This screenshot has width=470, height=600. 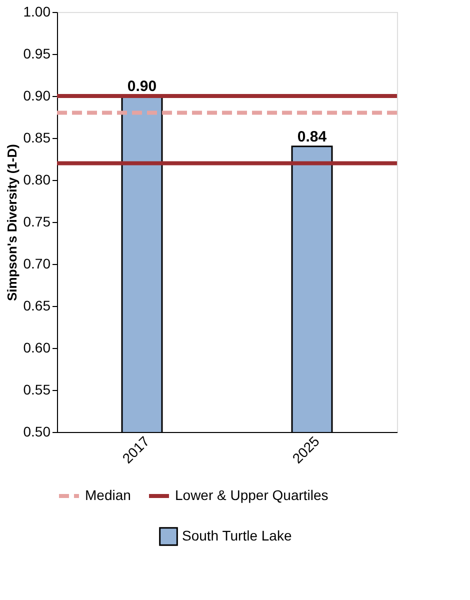 I want to click on y-tick-label: 0.55, so click(x=37, y=390).